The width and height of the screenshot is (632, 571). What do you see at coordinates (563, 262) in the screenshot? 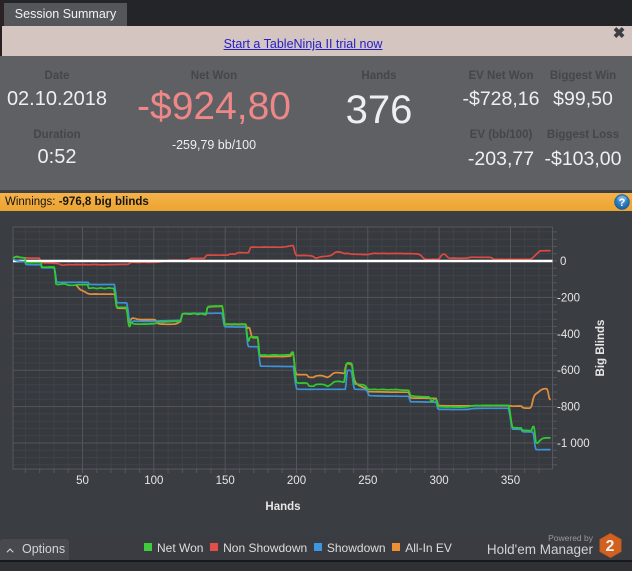
I see `svg-text: 0` at bounding box center [563, 262].